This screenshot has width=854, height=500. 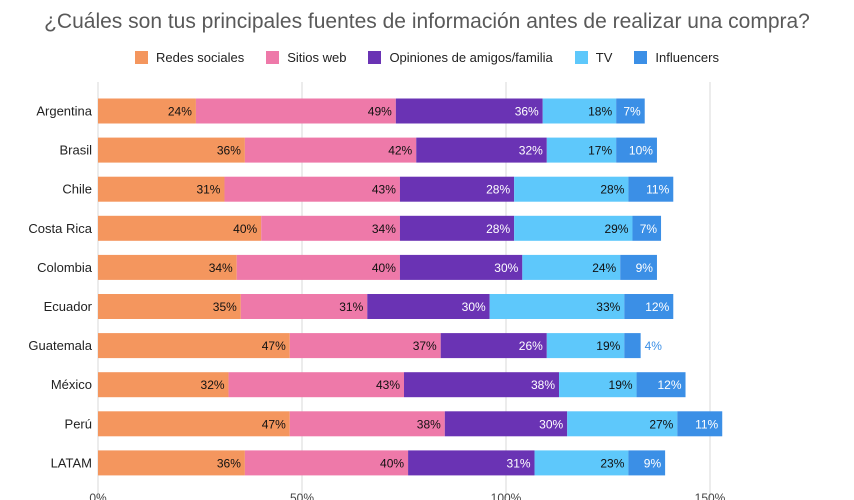 What do you see at coordinates (78, 423) in the screenshot?
I see `category-label: Perú` at bounding box center [78, 423].